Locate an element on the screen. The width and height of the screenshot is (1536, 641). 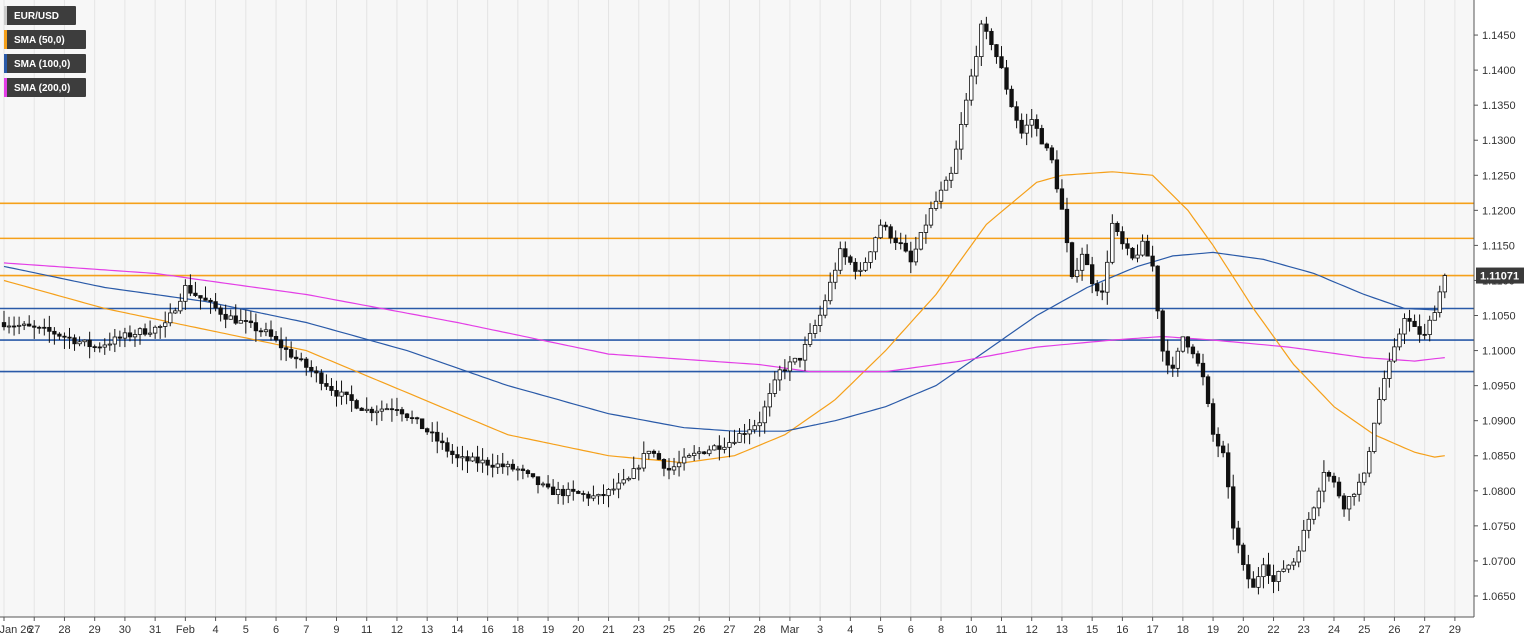
x-tick-label: Jan 26 is located at coordinates (16, 630).